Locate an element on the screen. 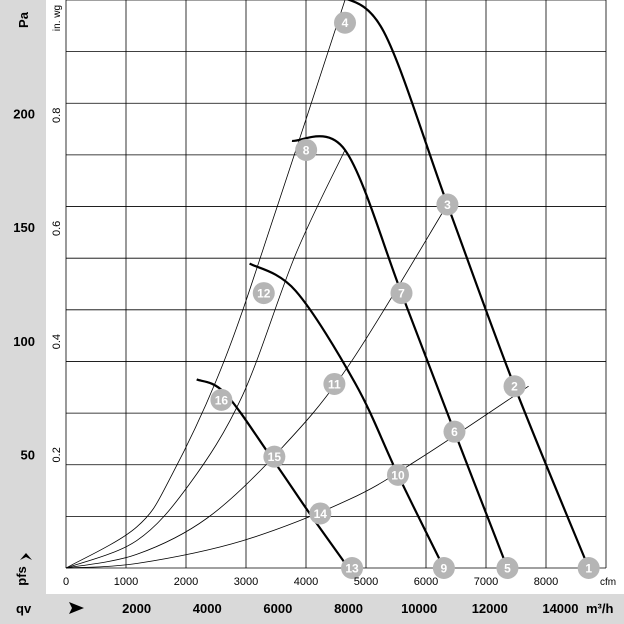 This screenshot has height=624, width=624. y-tick-label: 50 is located at coordinates (28, 454).